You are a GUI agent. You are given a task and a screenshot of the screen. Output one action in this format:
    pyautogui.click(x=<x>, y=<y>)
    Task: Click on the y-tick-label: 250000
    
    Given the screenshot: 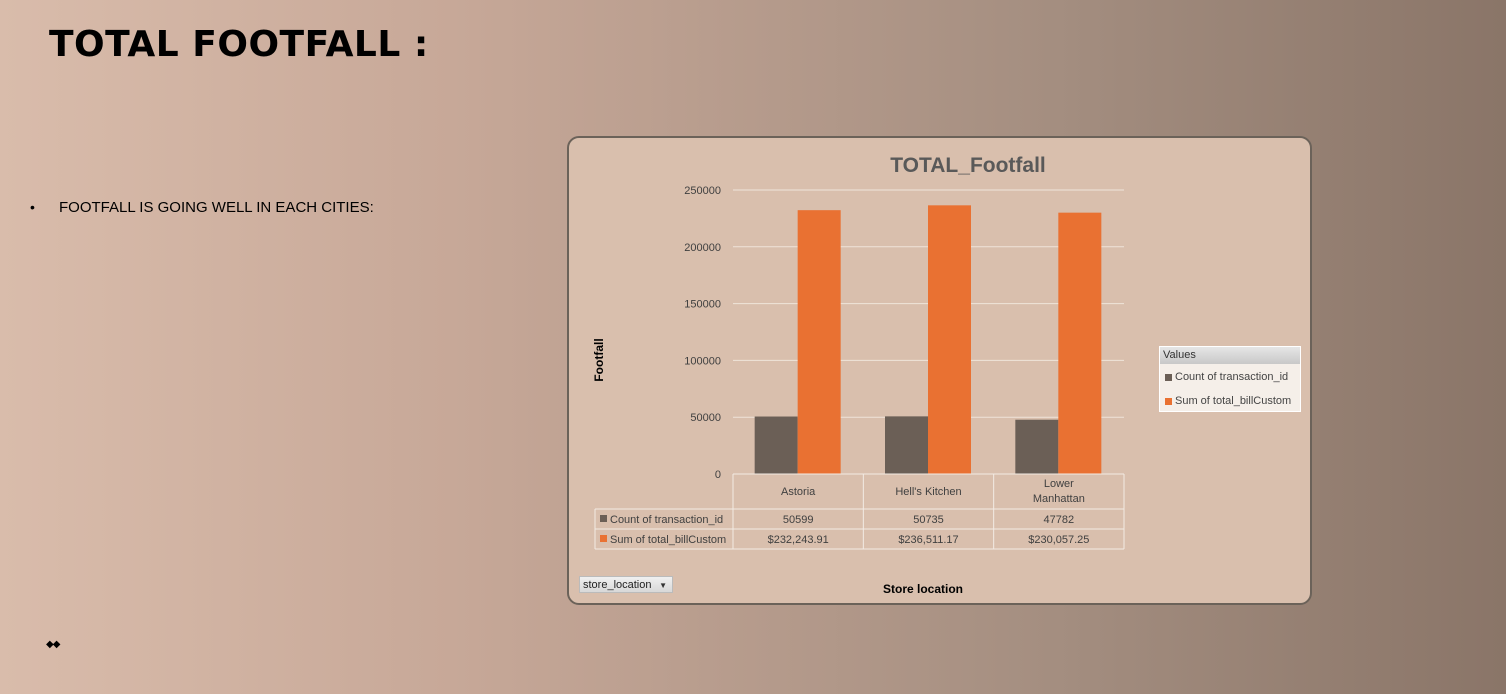 What is the action you would take?
    pyautogui.click(x=702, y=191)
    